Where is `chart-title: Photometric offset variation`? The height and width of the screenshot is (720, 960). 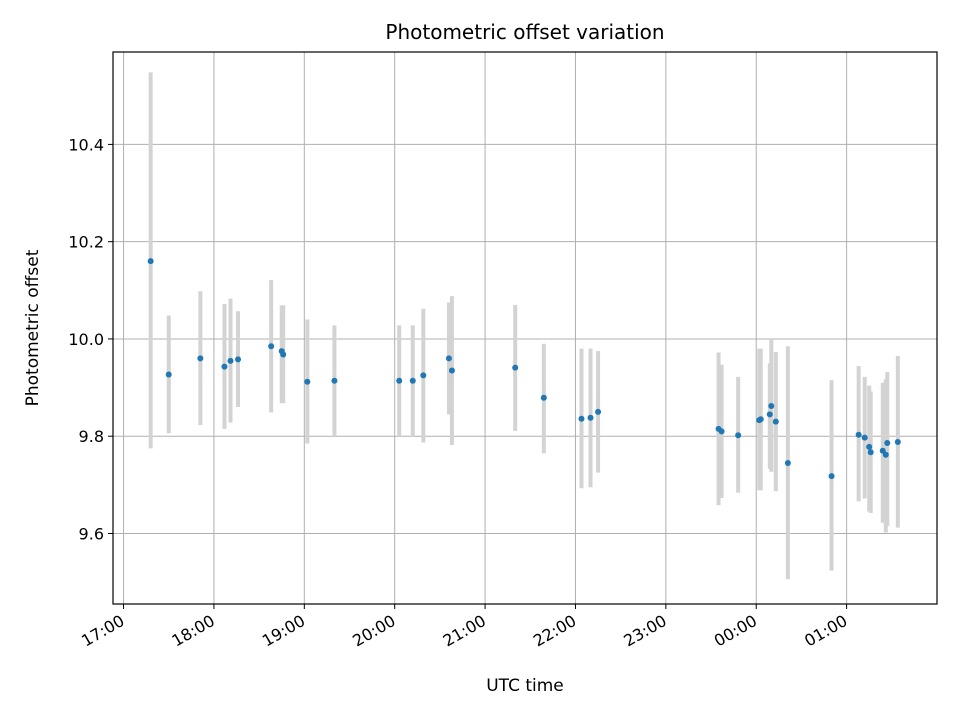
chart-title: Photometric offset variation is located at coordinates (524, 32).